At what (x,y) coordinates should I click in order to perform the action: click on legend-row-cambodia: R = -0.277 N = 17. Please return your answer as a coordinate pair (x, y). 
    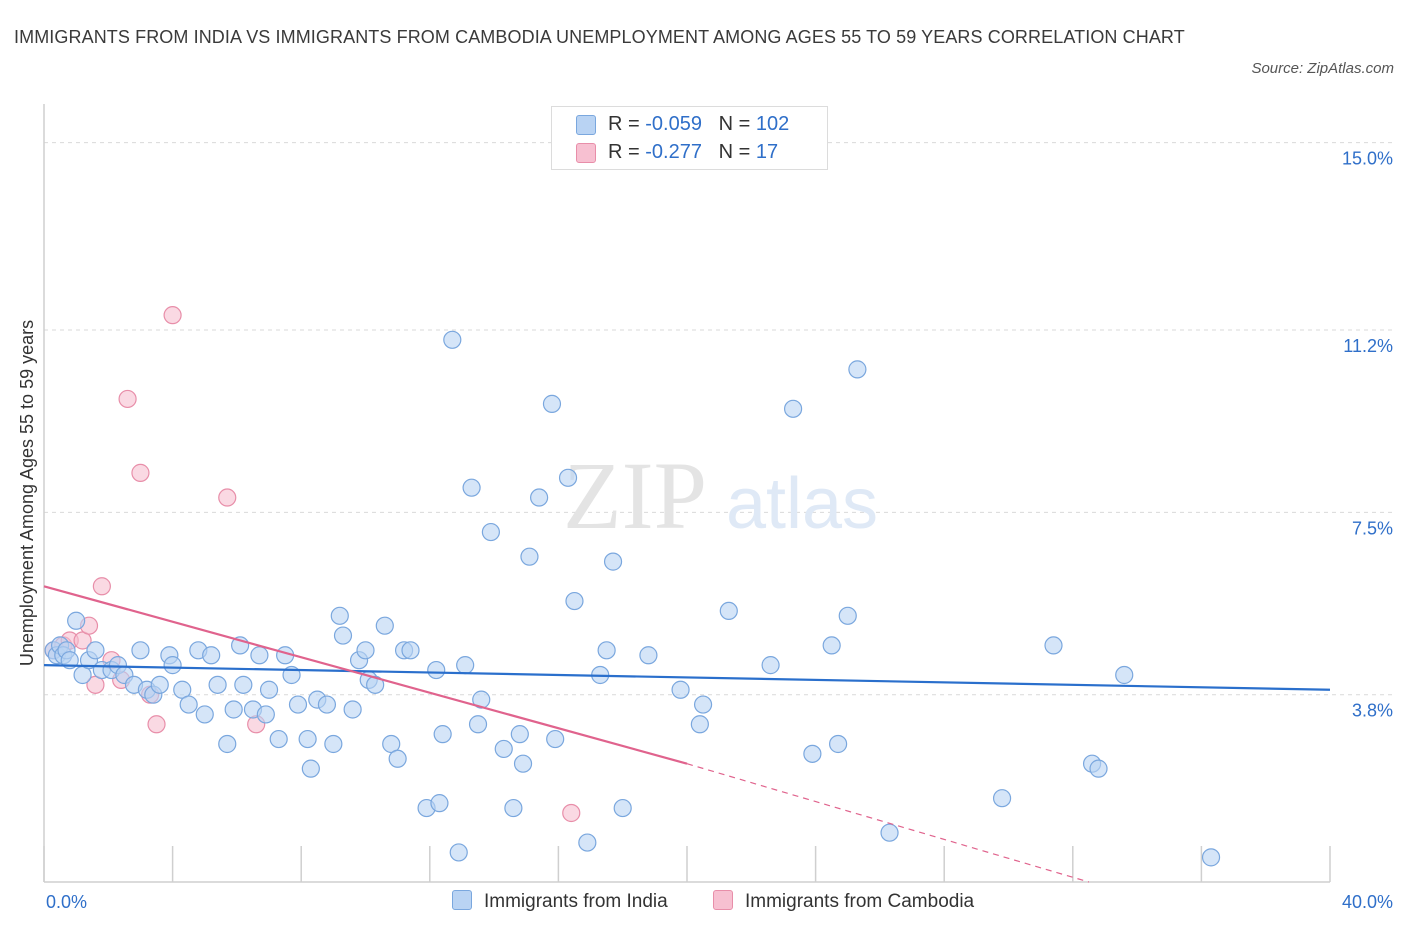
    Looking at the image, I should click on (677, 153).